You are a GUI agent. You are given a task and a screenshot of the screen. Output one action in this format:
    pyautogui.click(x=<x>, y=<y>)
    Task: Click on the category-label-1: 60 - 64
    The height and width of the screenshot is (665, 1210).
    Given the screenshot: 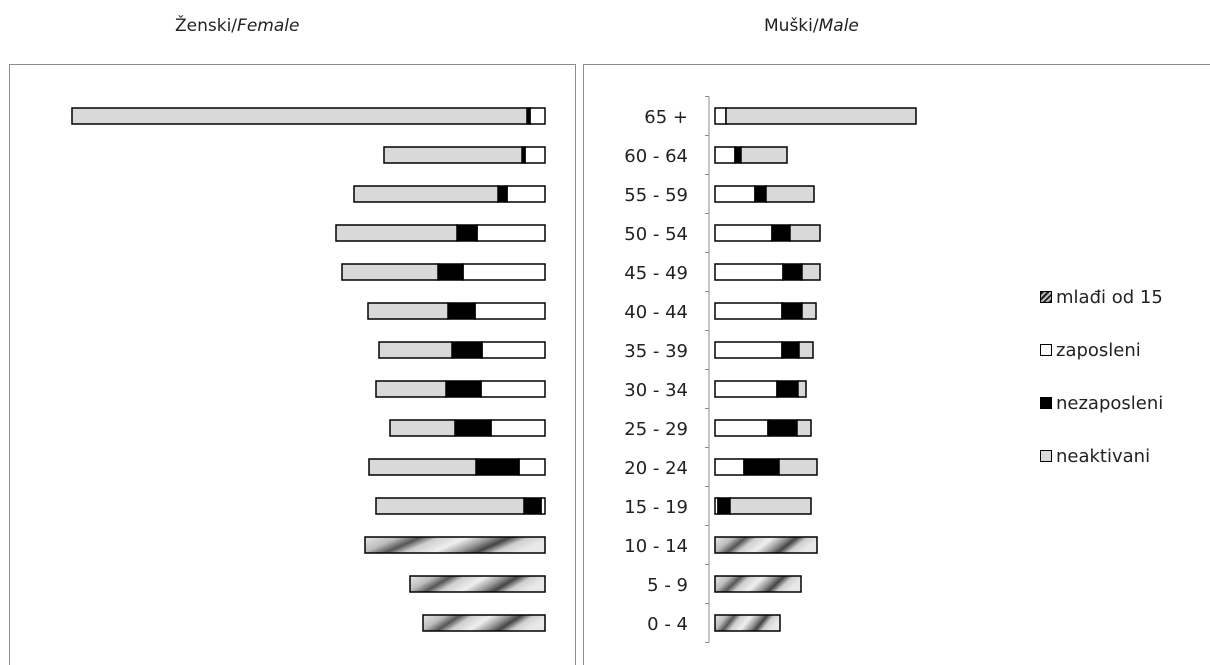 What is the action you would take?
    pyautogui.click(x=656, y=156)
    